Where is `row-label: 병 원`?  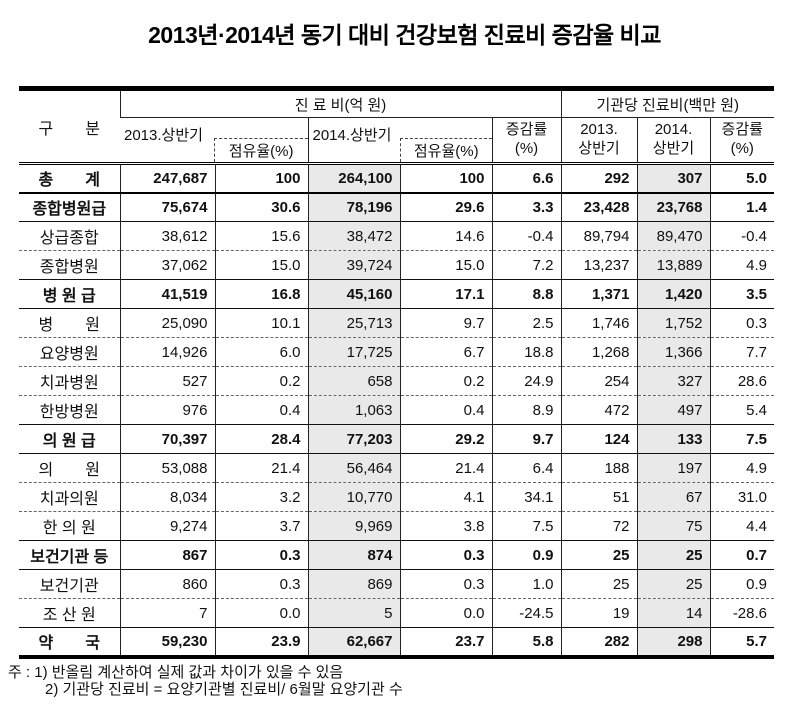 row-label: 병 원 is located at coordinates (69, 323).